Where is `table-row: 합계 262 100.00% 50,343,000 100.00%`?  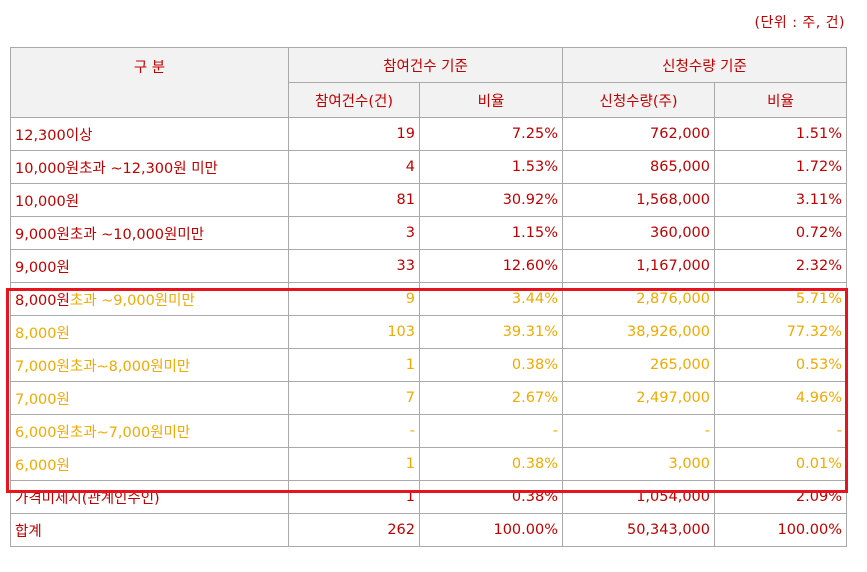 table-row: 합계 262 100.00% 50,343,000 100.00% is located at coordinates (428, 530).